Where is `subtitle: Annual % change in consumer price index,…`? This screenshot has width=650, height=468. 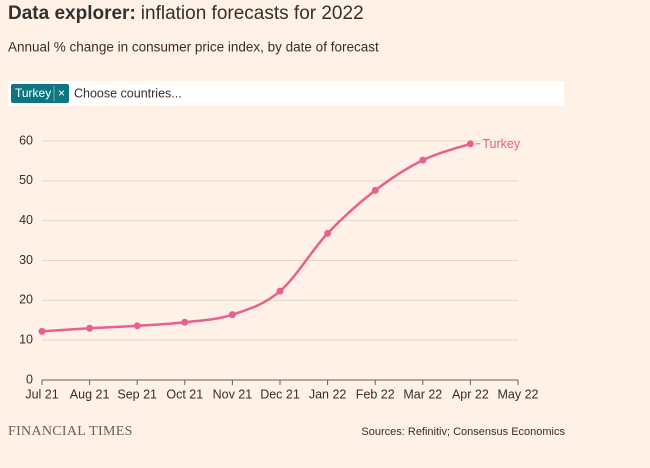
subtitle: Annual % change in consumer price index,… is located at coordinates (193, 47).